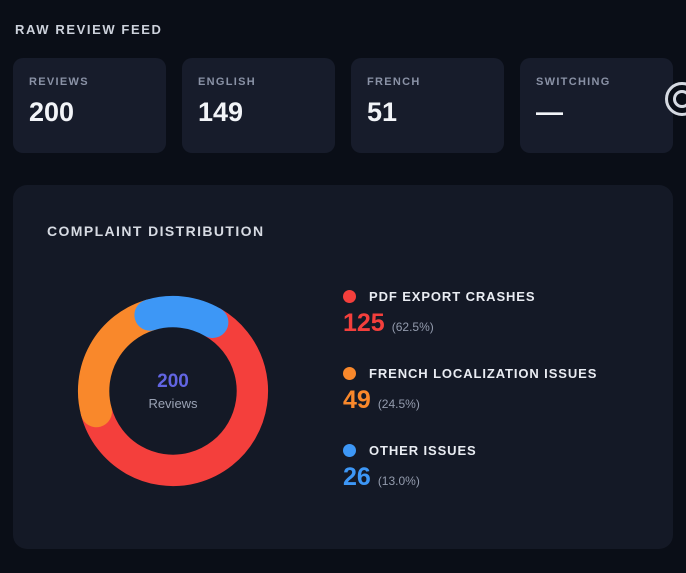 This screenshot has width=686, height=573. I want to click on page-title: RAW REVIEW FEED, so click(89, 29).